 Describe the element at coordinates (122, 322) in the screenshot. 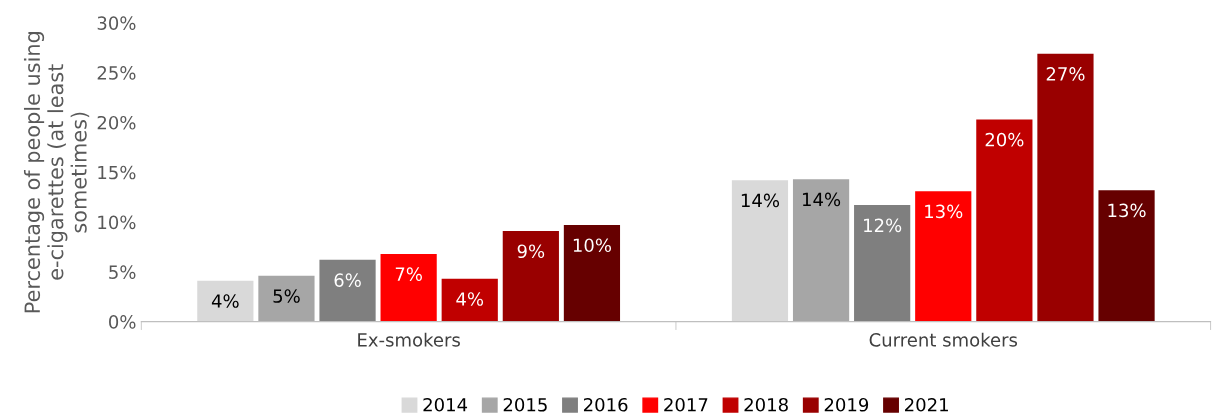

I see `y-tick-label: 0%` at that location.